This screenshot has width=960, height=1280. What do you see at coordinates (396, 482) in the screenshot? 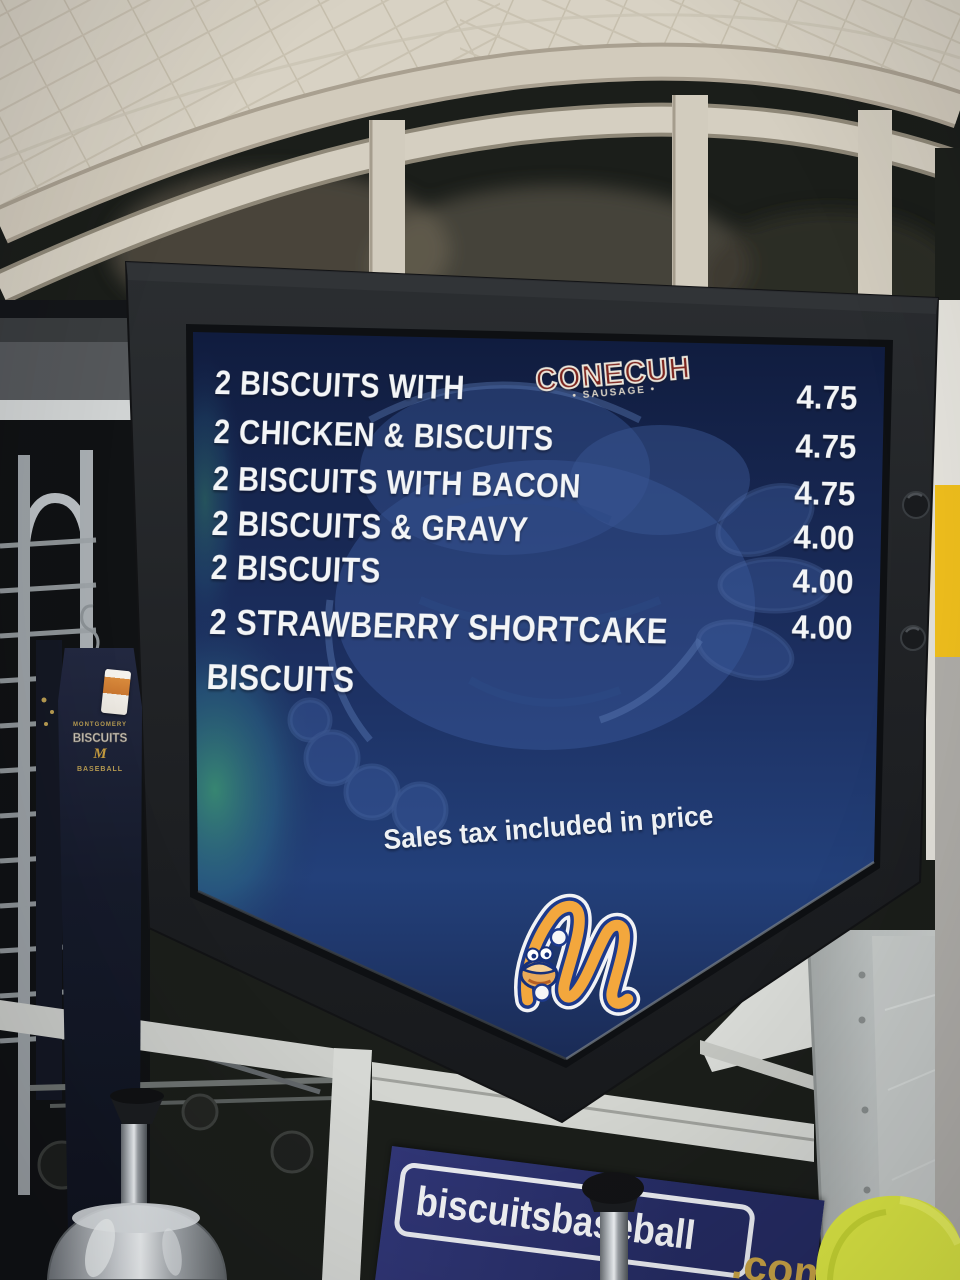
I see `item-name: 2 BISCUITS WITH BACON` at bounding box center [396, 482].